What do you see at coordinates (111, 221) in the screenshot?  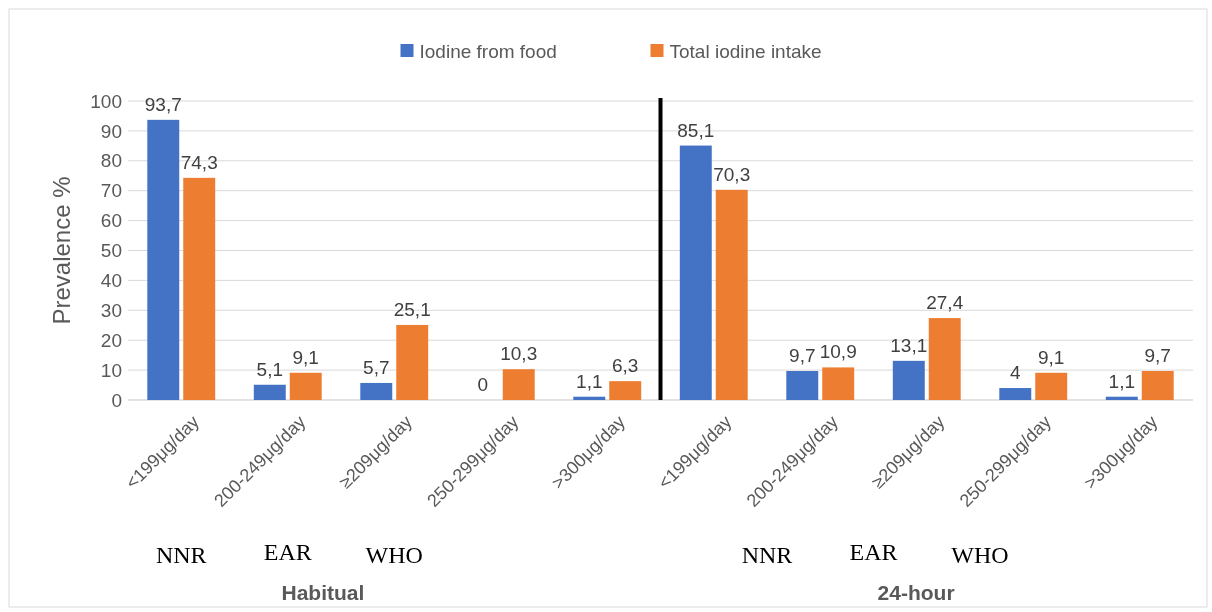 I see `y-tick-label: 60` at bounding box center [111, 221].